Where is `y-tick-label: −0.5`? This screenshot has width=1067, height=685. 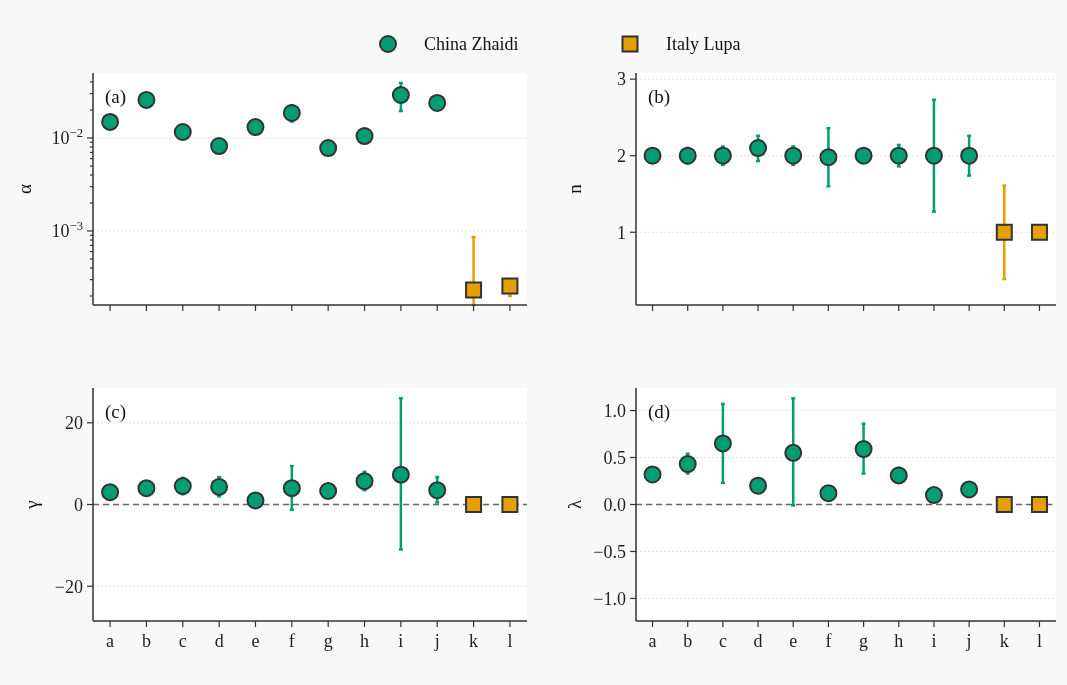
y-tick-label: −0.5 is located at coordinates (609, 551).